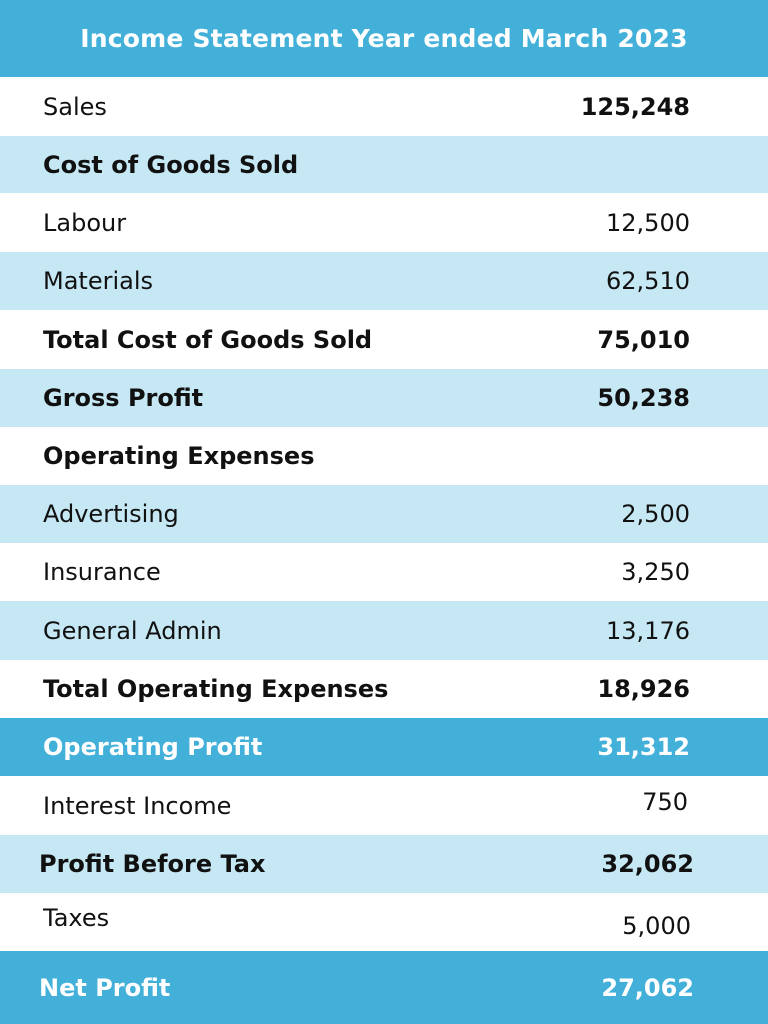  What do you see at coordinates (105, 987) in the screenshot?
I see `row-label: Net Profit` at bounding box center [105, 987].